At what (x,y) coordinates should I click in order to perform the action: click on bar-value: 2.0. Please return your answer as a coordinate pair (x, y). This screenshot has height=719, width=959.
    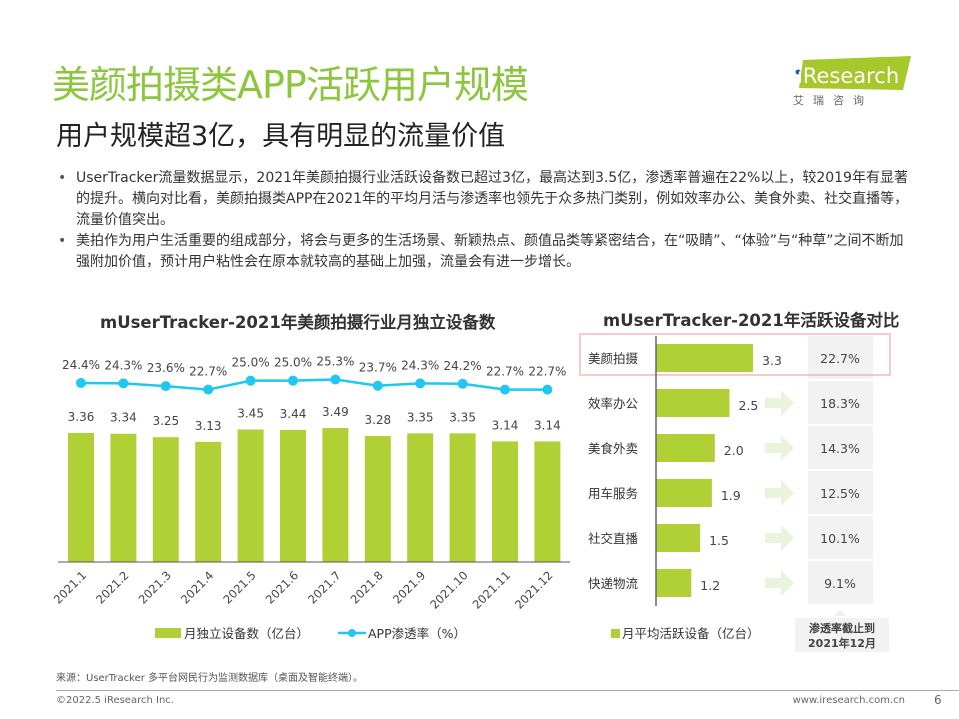
    Looking at the image, I should click on (734, 450).